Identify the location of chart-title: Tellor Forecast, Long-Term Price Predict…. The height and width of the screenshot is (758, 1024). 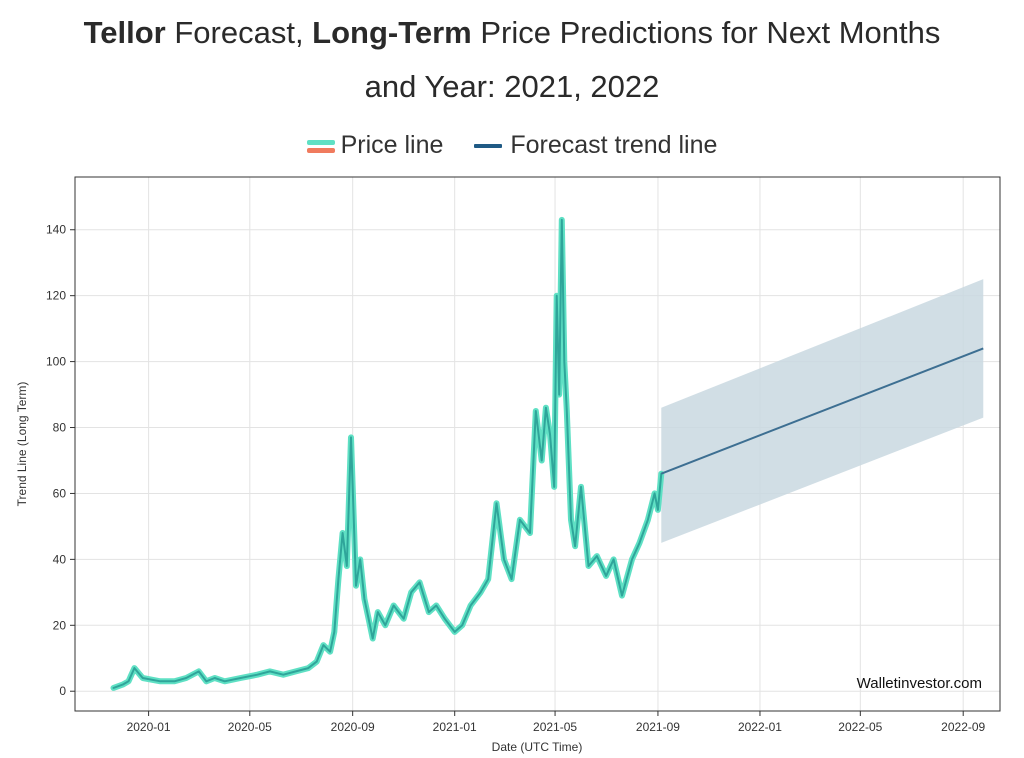
(512, 60).